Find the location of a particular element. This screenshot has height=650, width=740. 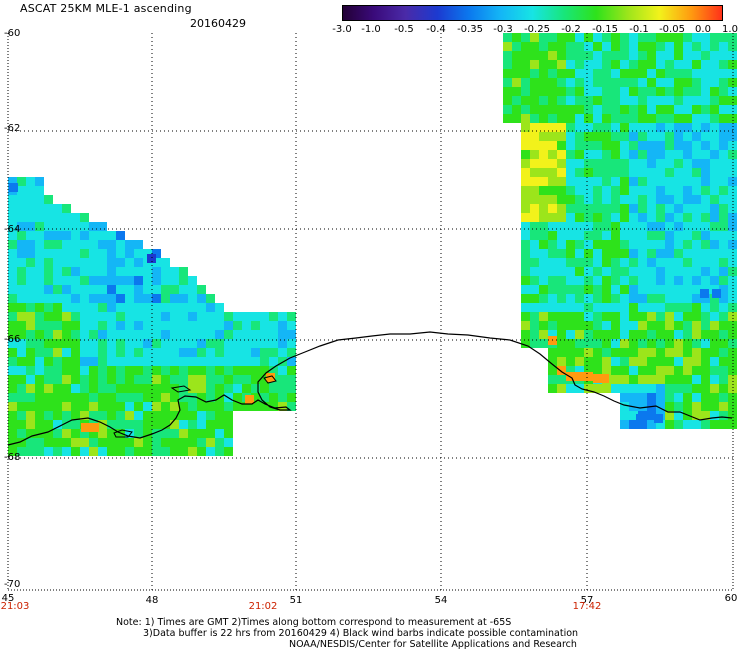

colorbar-tick-label: -3.0 is located at coordinates (342, 29).